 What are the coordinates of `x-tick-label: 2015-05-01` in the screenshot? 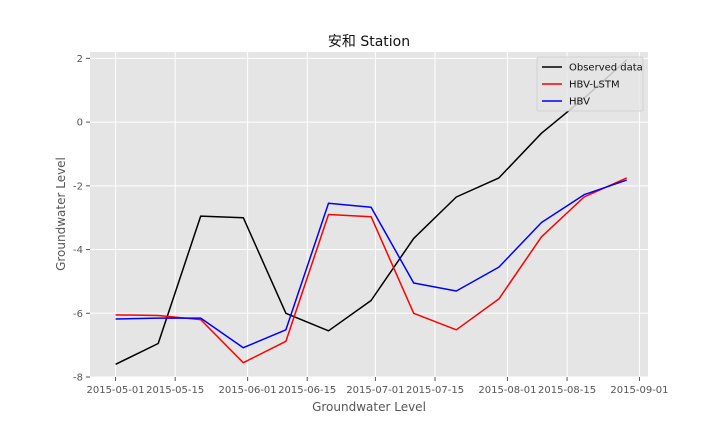 It's located at (115, 390).